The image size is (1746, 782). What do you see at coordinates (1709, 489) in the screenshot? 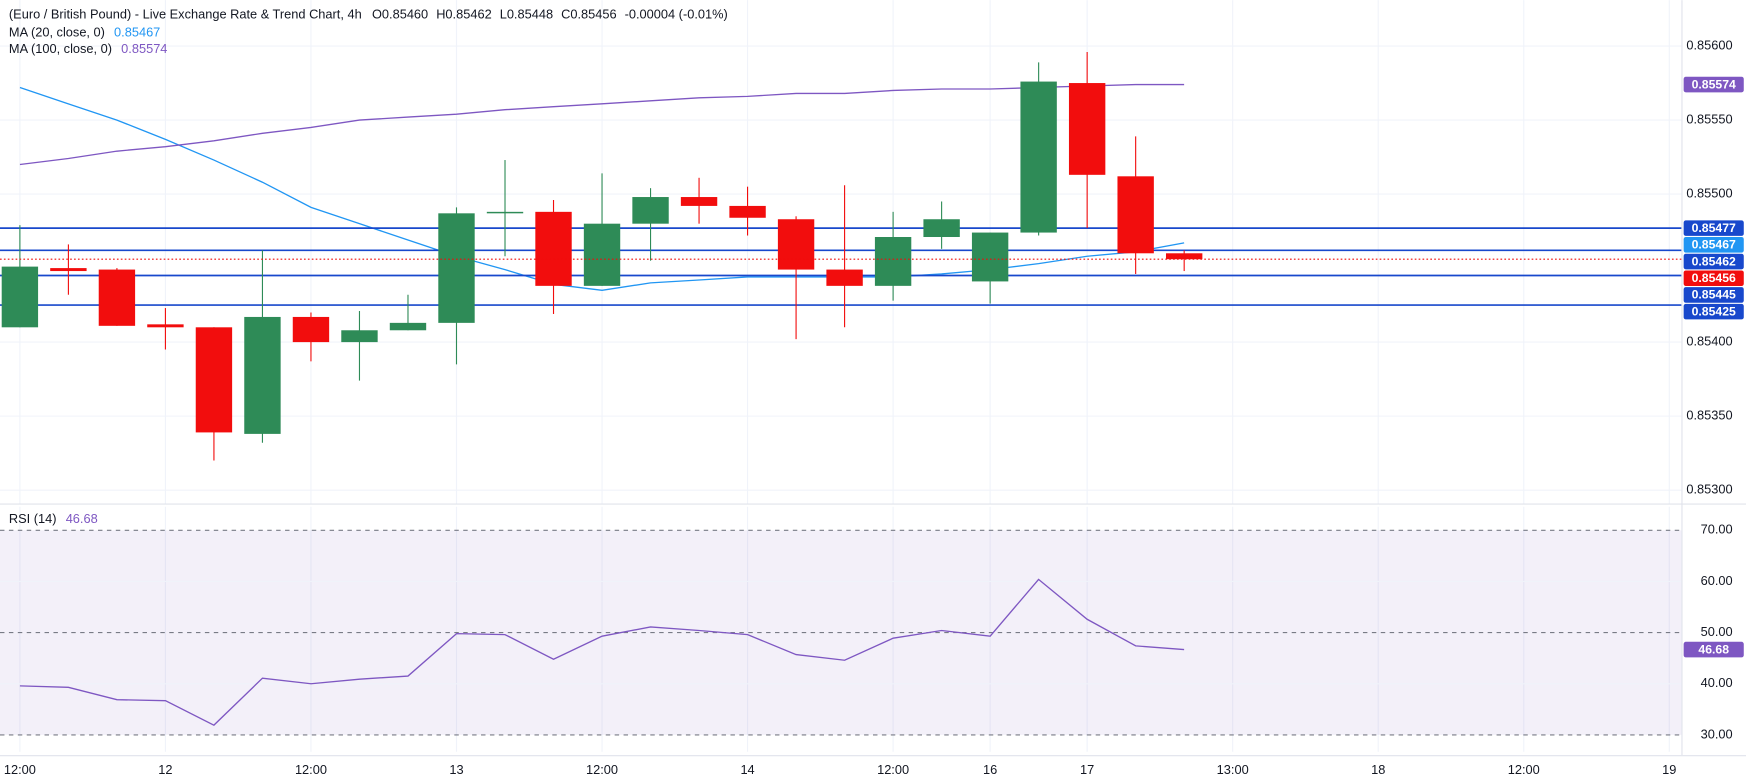
I see `y-tick-label: 0.85300` at bounding box center [1709, 489].